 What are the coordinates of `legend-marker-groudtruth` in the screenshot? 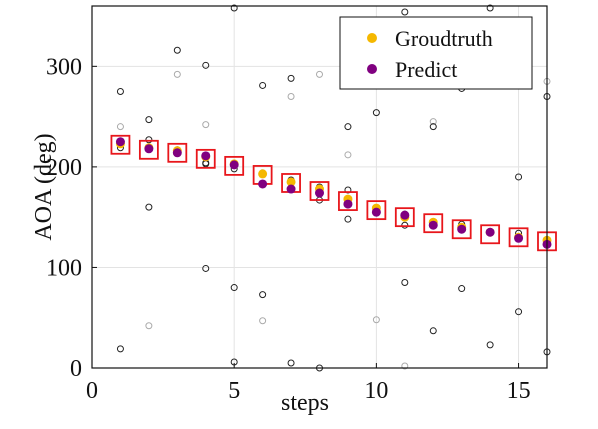 It's located at (372, 38).